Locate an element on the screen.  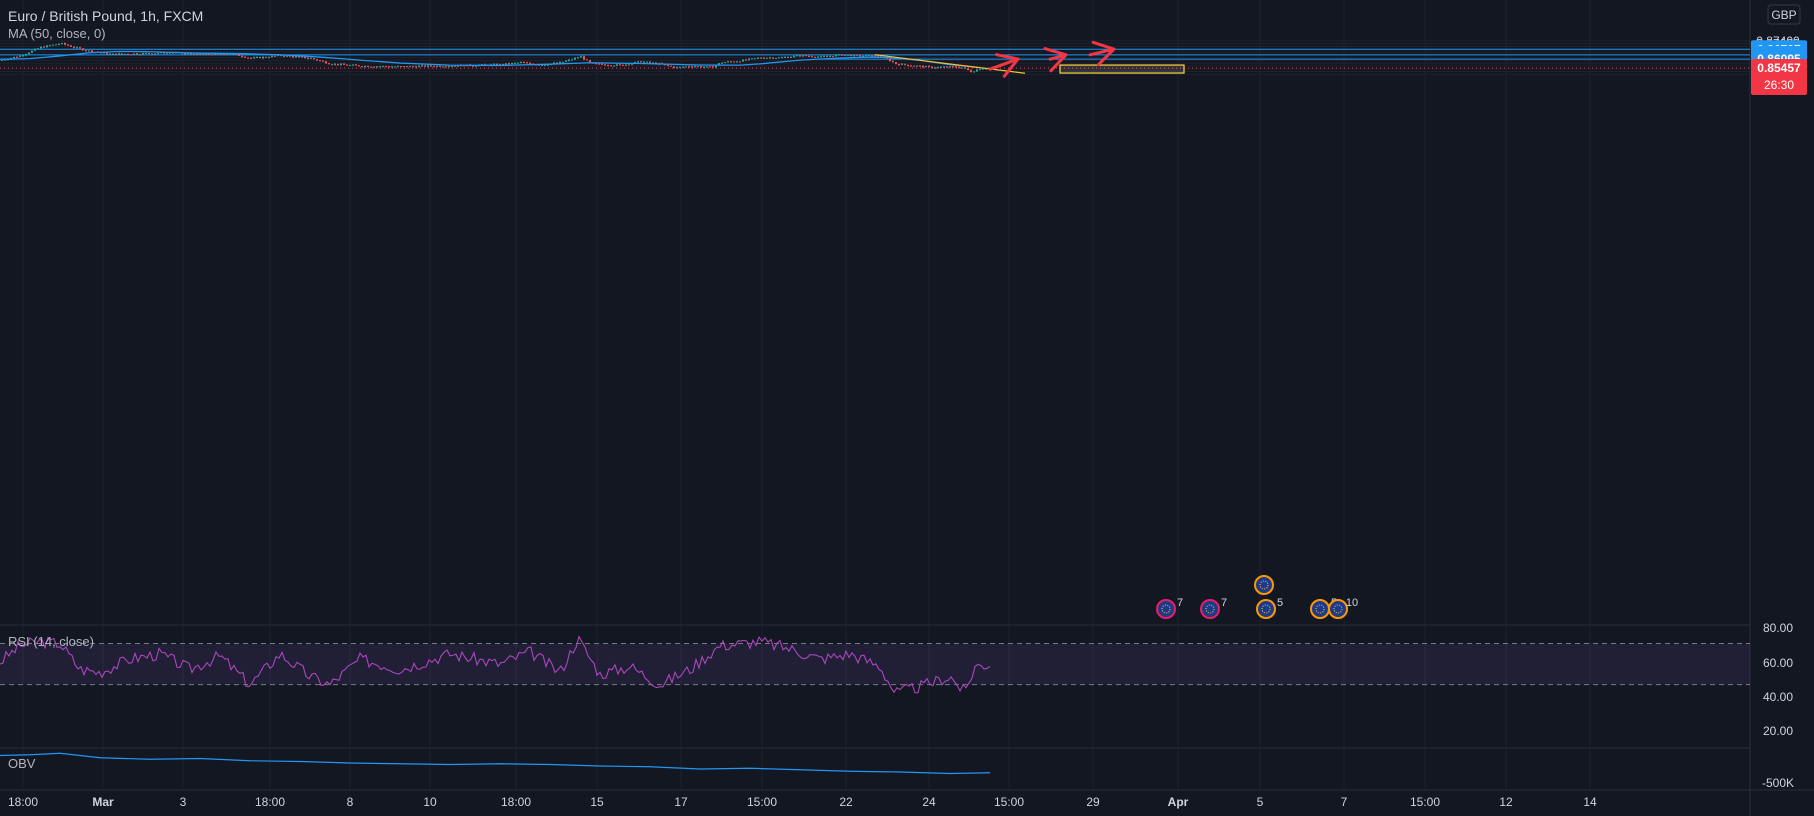
obv-legend: OBV is located at coordinates (22, 763).